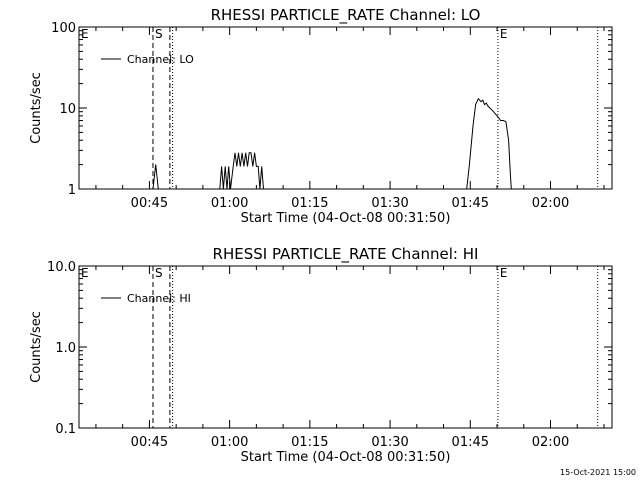  Describe the element at coordinates (61, 267) in the screenshot. I see `y-tick-label: 10.0` at that location.